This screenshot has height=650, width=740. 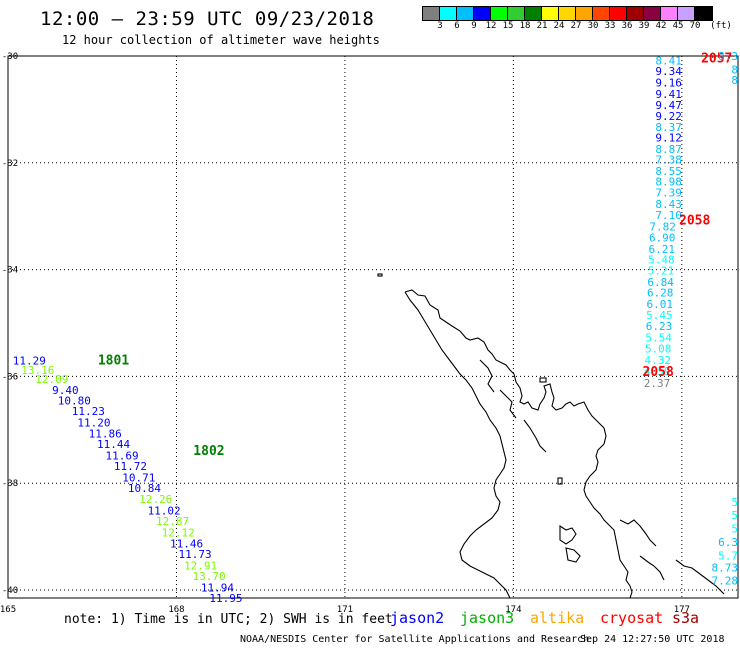 I want to click on wave-height-value: 11.44, so click(x=113, y=444).